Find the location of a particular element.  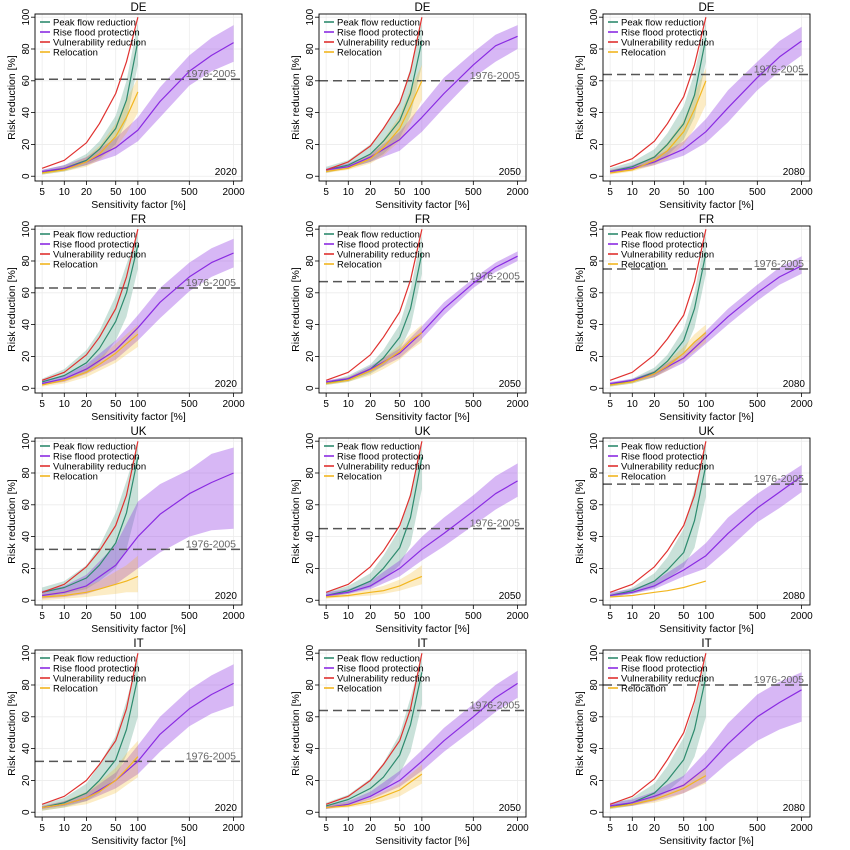

panel-year: 2050 is located at coordinates (510, 596).